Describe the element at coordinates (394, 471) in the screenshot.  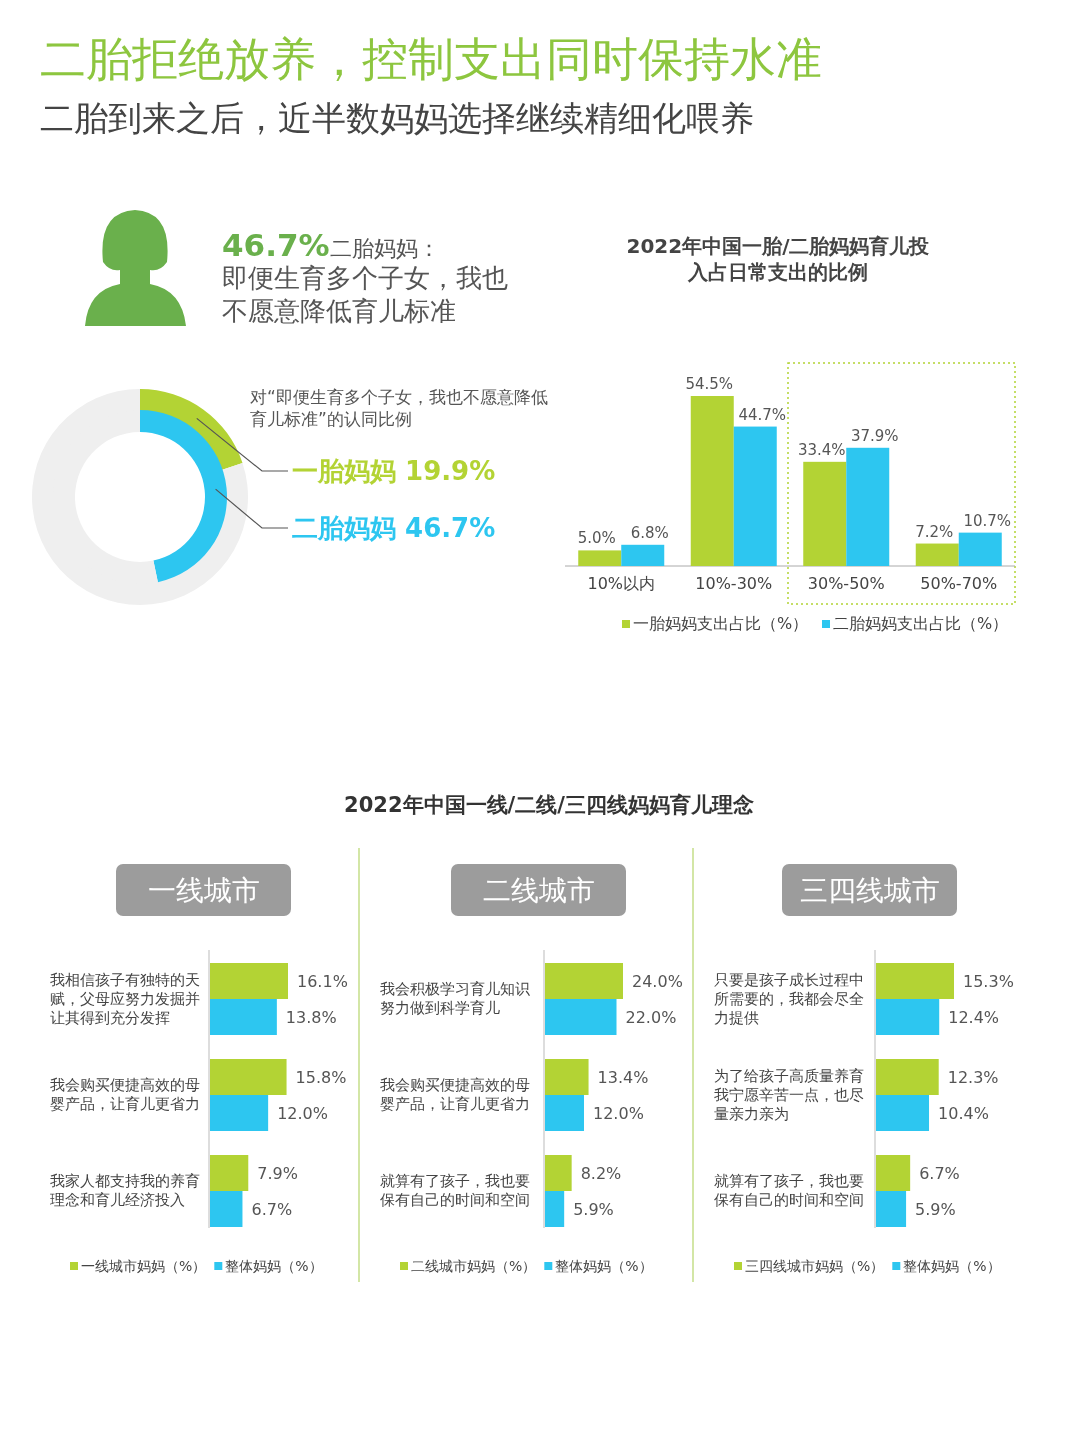
I see `slice-label: 一胎妈妈 19.9%` at that location.